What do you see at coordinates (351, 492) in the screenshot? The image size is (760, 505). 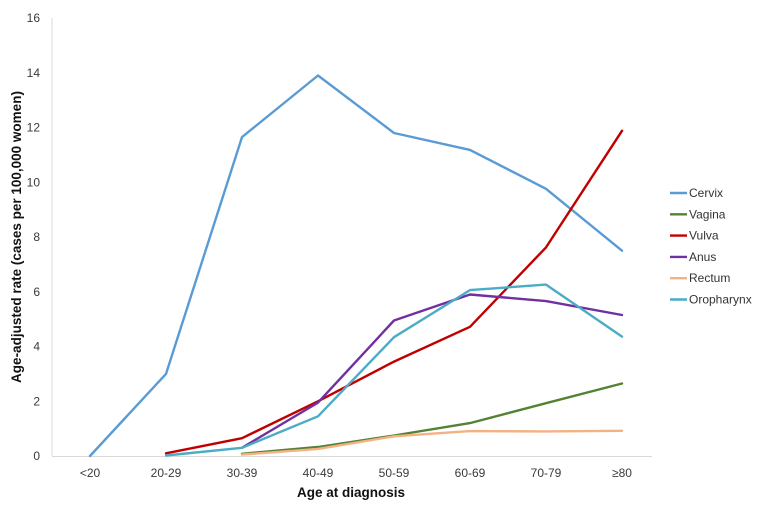 I see `x-axis-title: Age at diagnosis` at bounding box center [351, 492].